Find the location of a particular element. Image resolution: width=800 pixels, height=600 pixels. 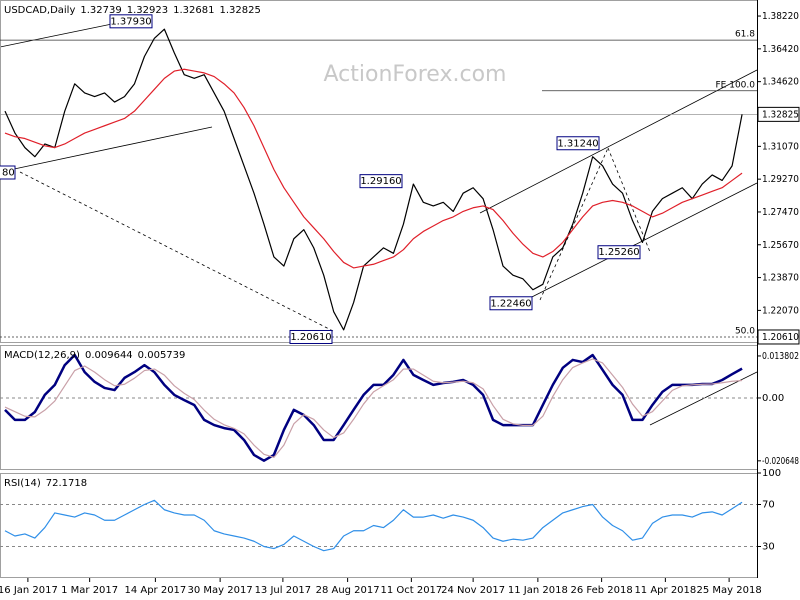

price-annotation: 1.37930 is located at coordinates (130, 21).